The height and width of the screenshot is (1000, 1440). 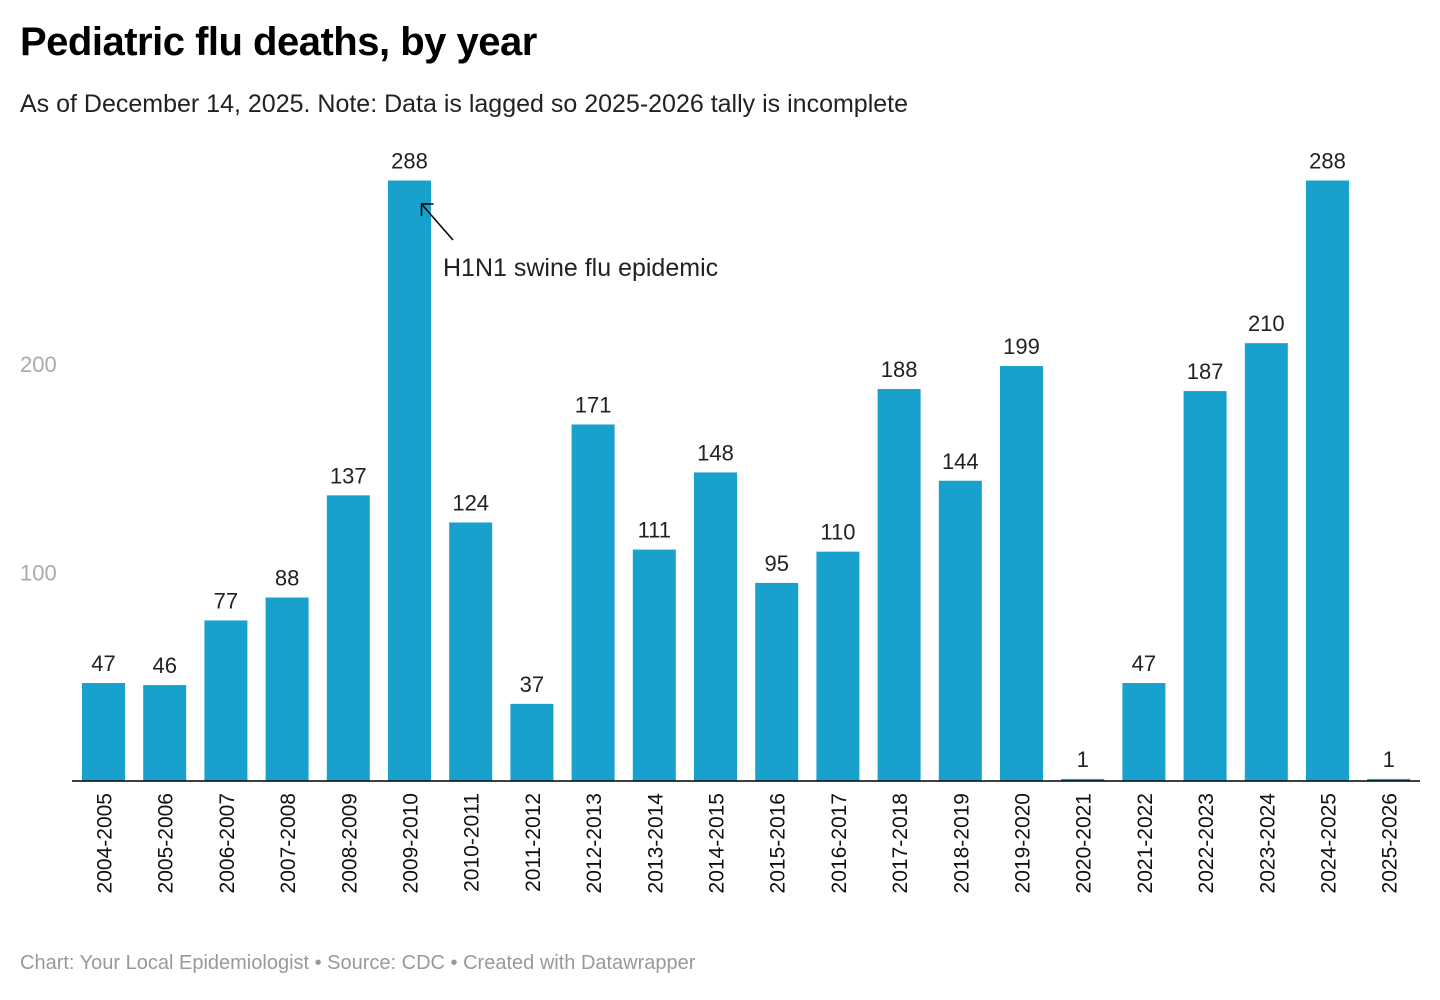 I want to click on data-label: 77, so click(x=226, y=600).